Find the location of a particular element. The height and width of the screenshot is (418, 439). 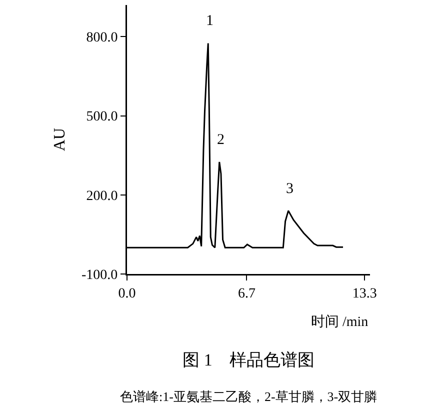

y-tick-label: 800.0 is located at coordinates (102, 38).